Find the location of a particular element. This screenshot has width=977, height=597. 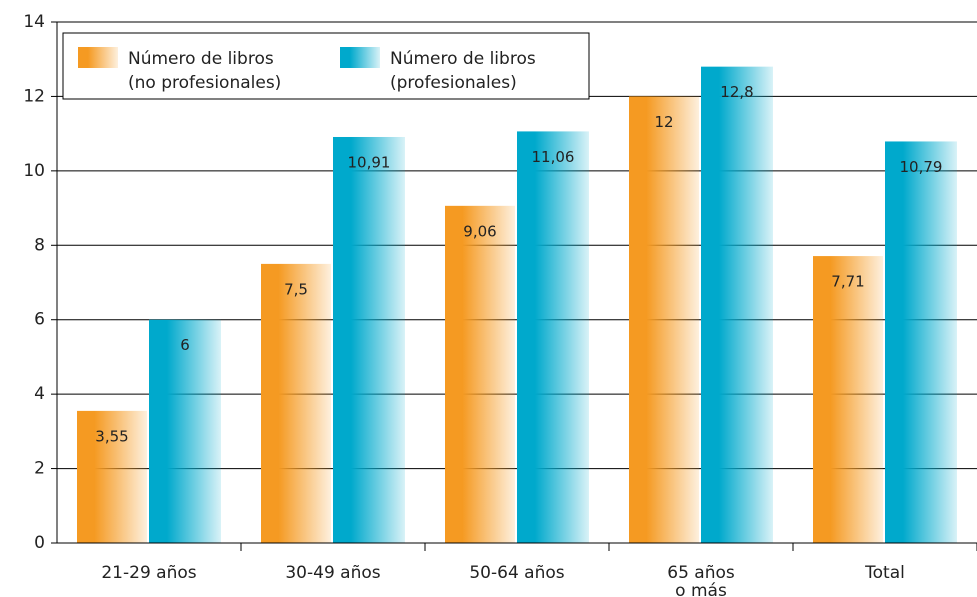

value-label: 7,71 is located at coordinates (847, 282).